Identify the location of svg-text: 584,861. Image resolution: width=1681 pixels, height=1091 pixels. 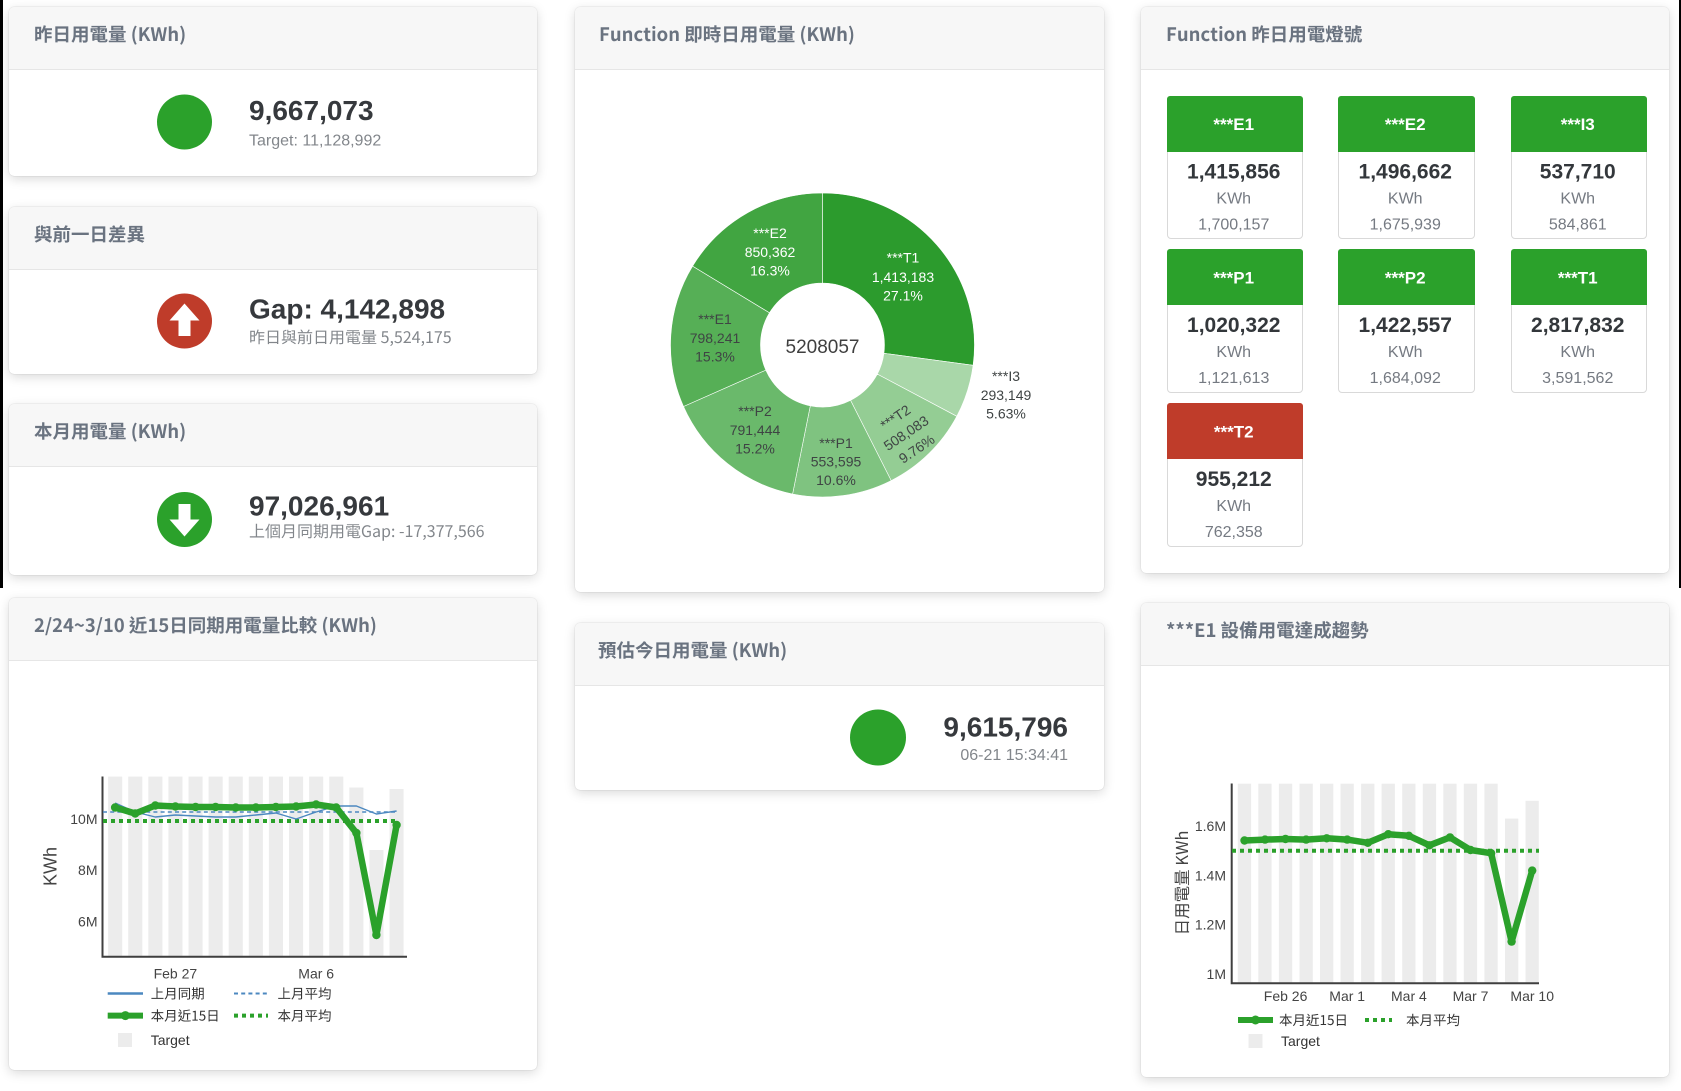
(1578, 225).